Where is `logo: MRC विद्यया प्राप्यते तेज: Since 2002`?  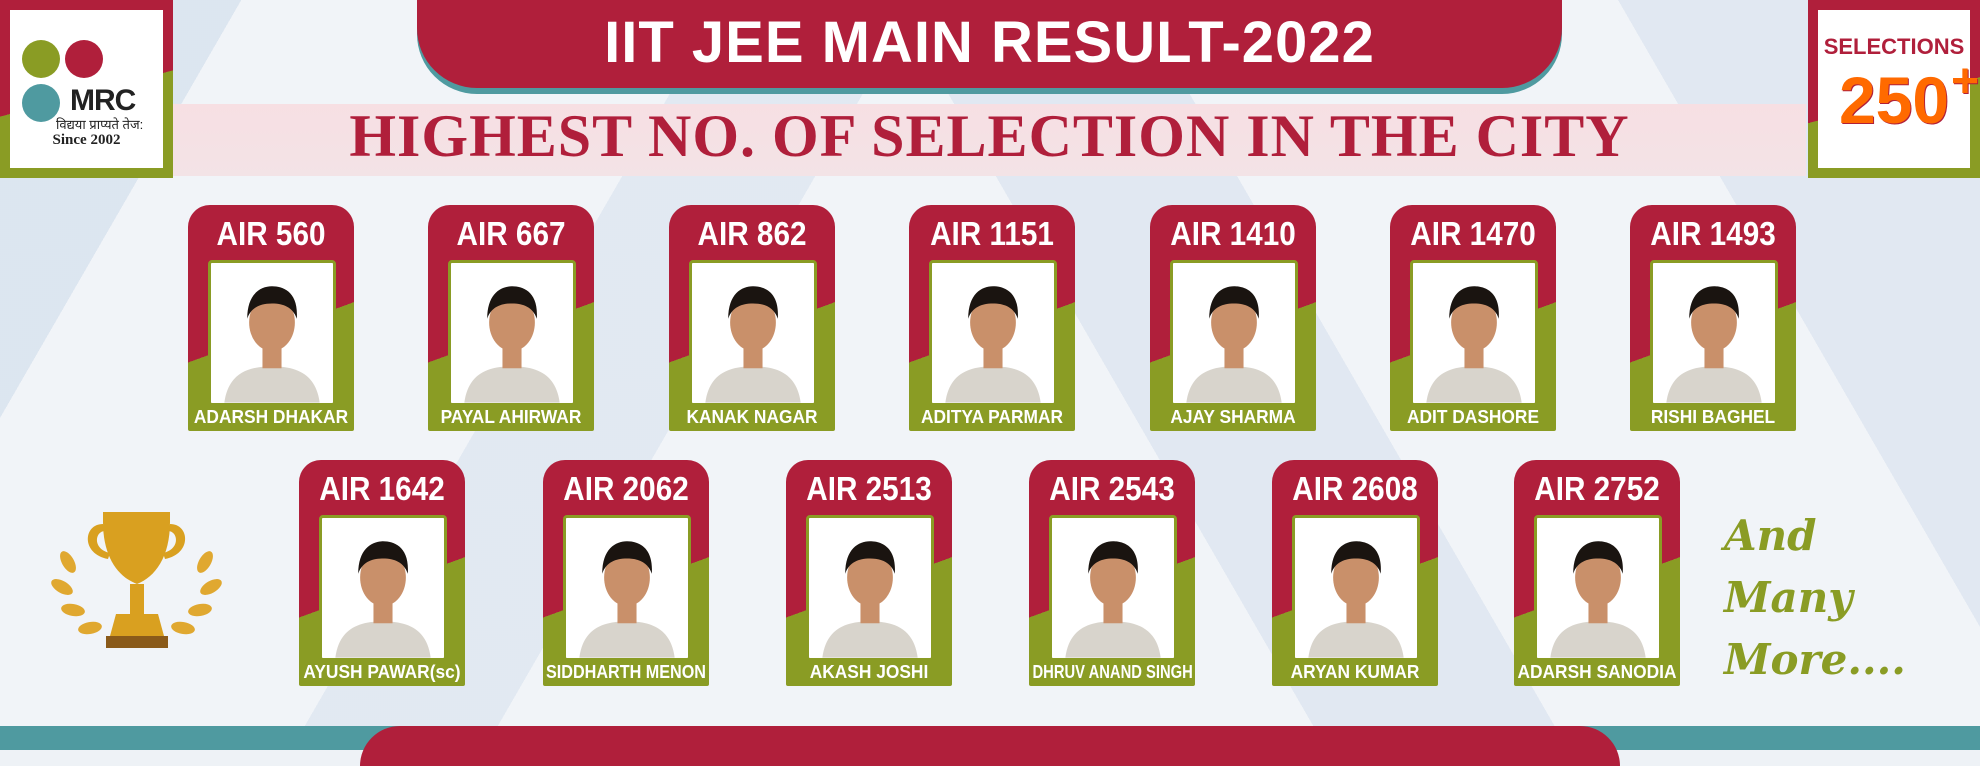
logo: MRC विद्यया प्राप्यते तेज: Since 2002 is located at coordinates (86, 89).